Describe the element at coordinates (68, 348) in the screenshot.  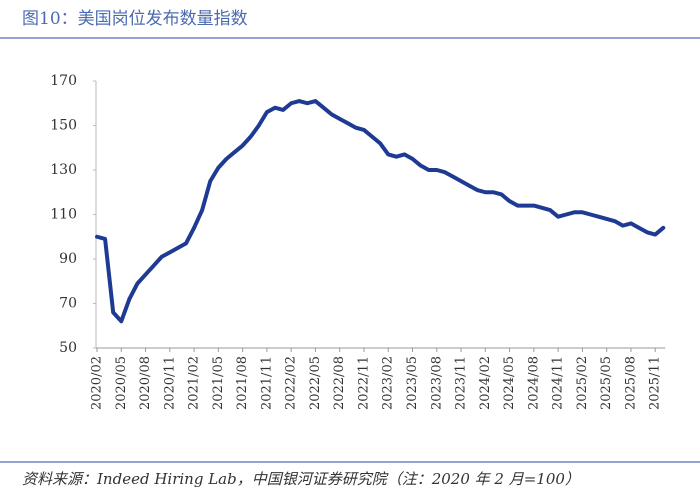
I see `y-tick-label: 50` at that location.